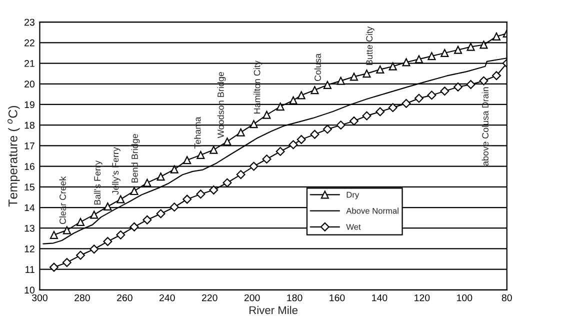  Describe the element at coordinates (30, 269) in the screenshot. I see `y-tick-label: 11` at that location.